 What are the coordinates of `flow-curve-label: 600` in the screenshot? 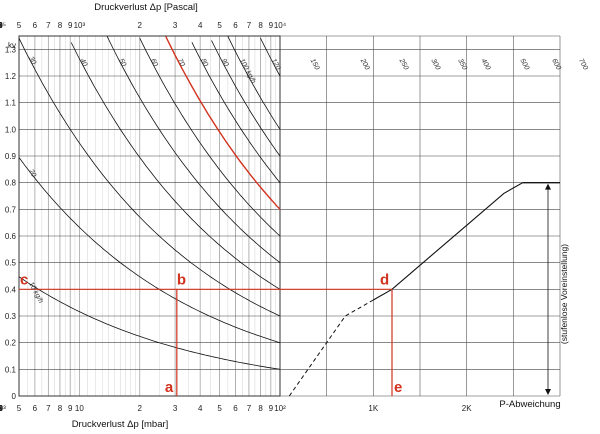 It's located at (556, 65).